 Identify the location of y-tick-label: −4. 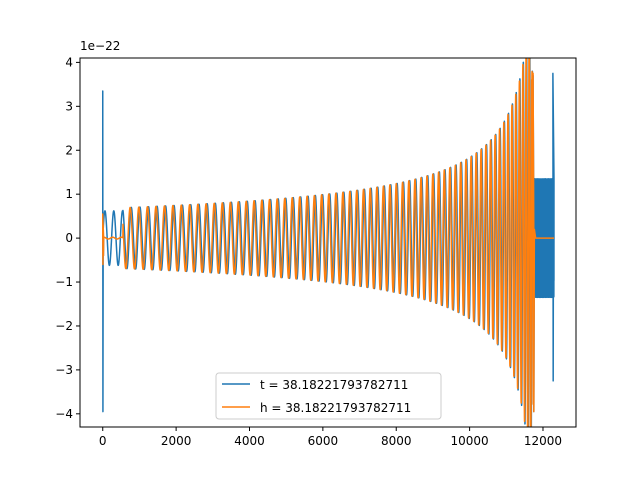
(64, 414).